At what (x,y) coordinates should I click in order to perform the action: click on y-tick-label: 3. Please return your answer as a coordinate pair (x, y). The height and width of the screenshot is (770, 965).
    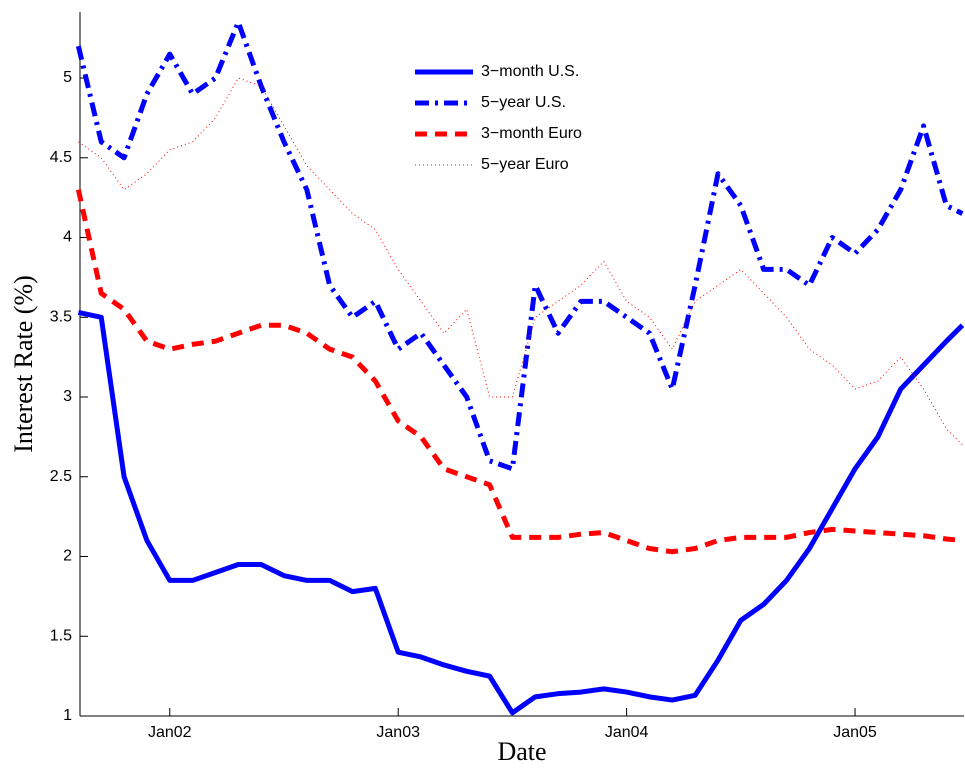
    Looking at the image, I should click on (67, 396).